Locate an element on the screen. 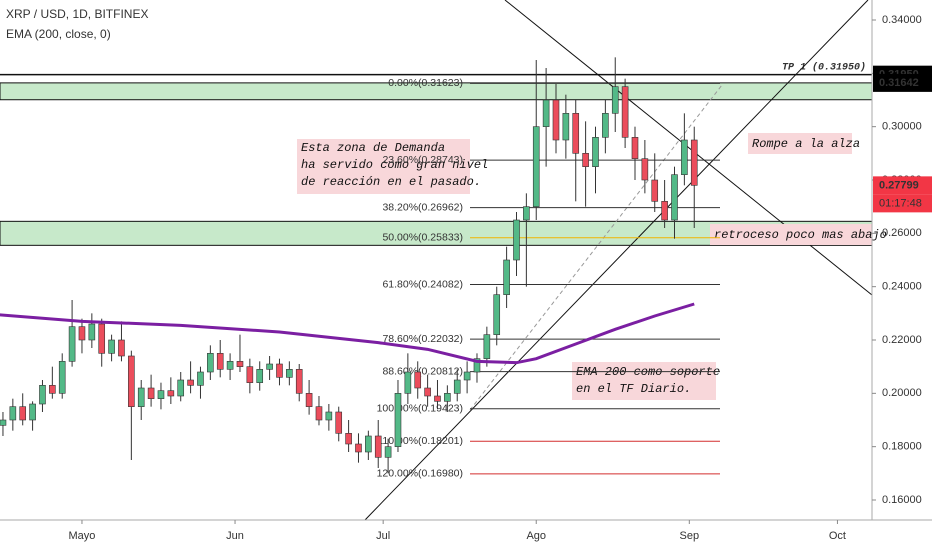 This screenshot has width=932, height=550. note-text: ha servido como gran nivel is located at coordinates (394, 165).